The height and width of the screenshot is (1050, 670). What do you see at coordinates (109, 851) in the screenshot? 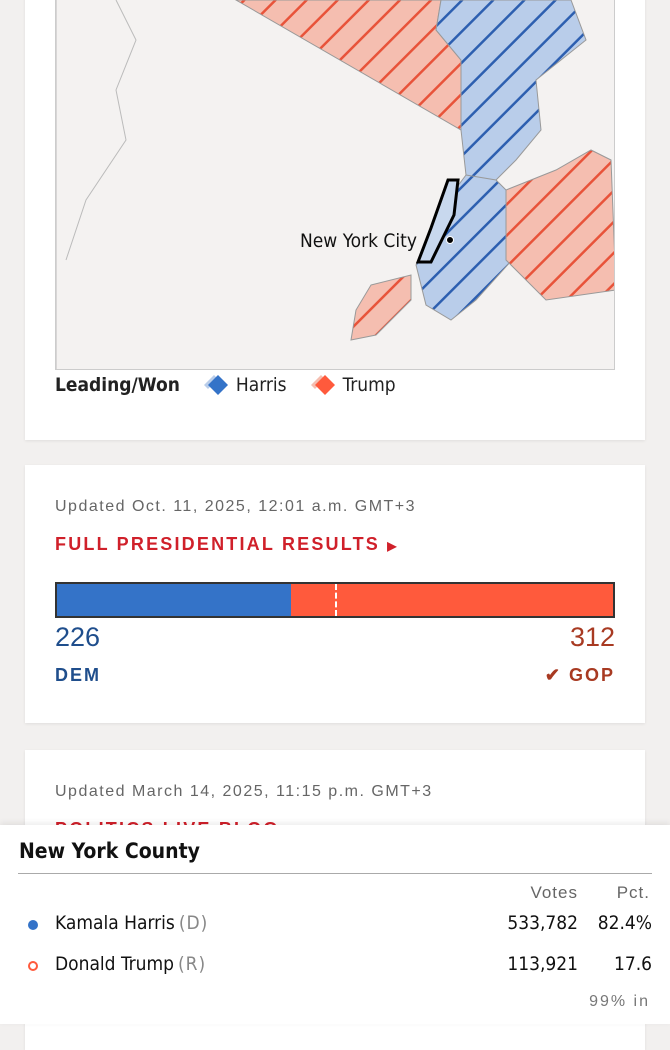
I see `county-title: New York County` at bounding box center [109, 851].